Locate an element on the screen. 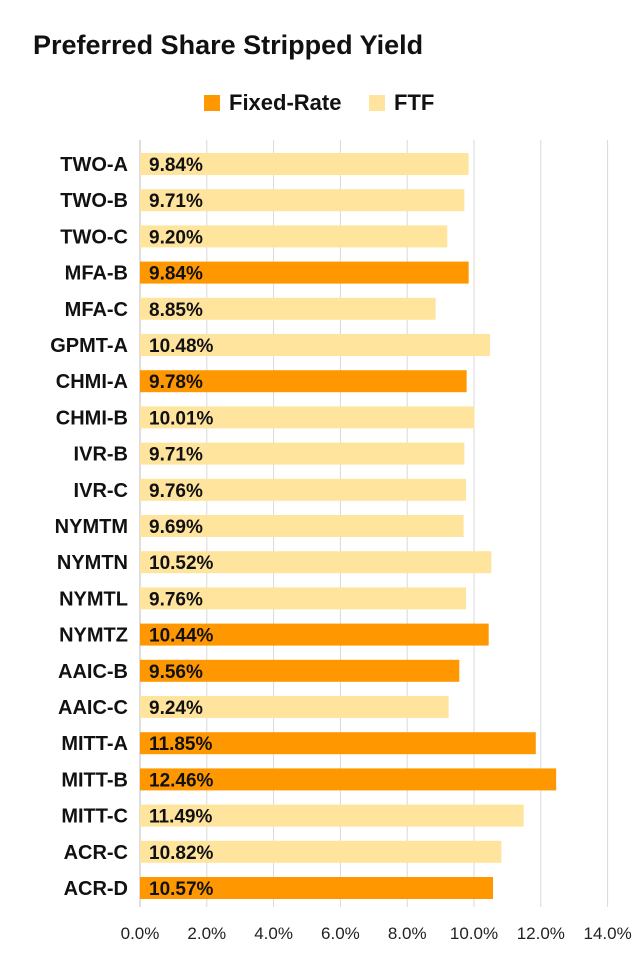 The width and height of the screenshot is (640, 976). legend-label-ftf: FTF is located at coordinates (414, 102).